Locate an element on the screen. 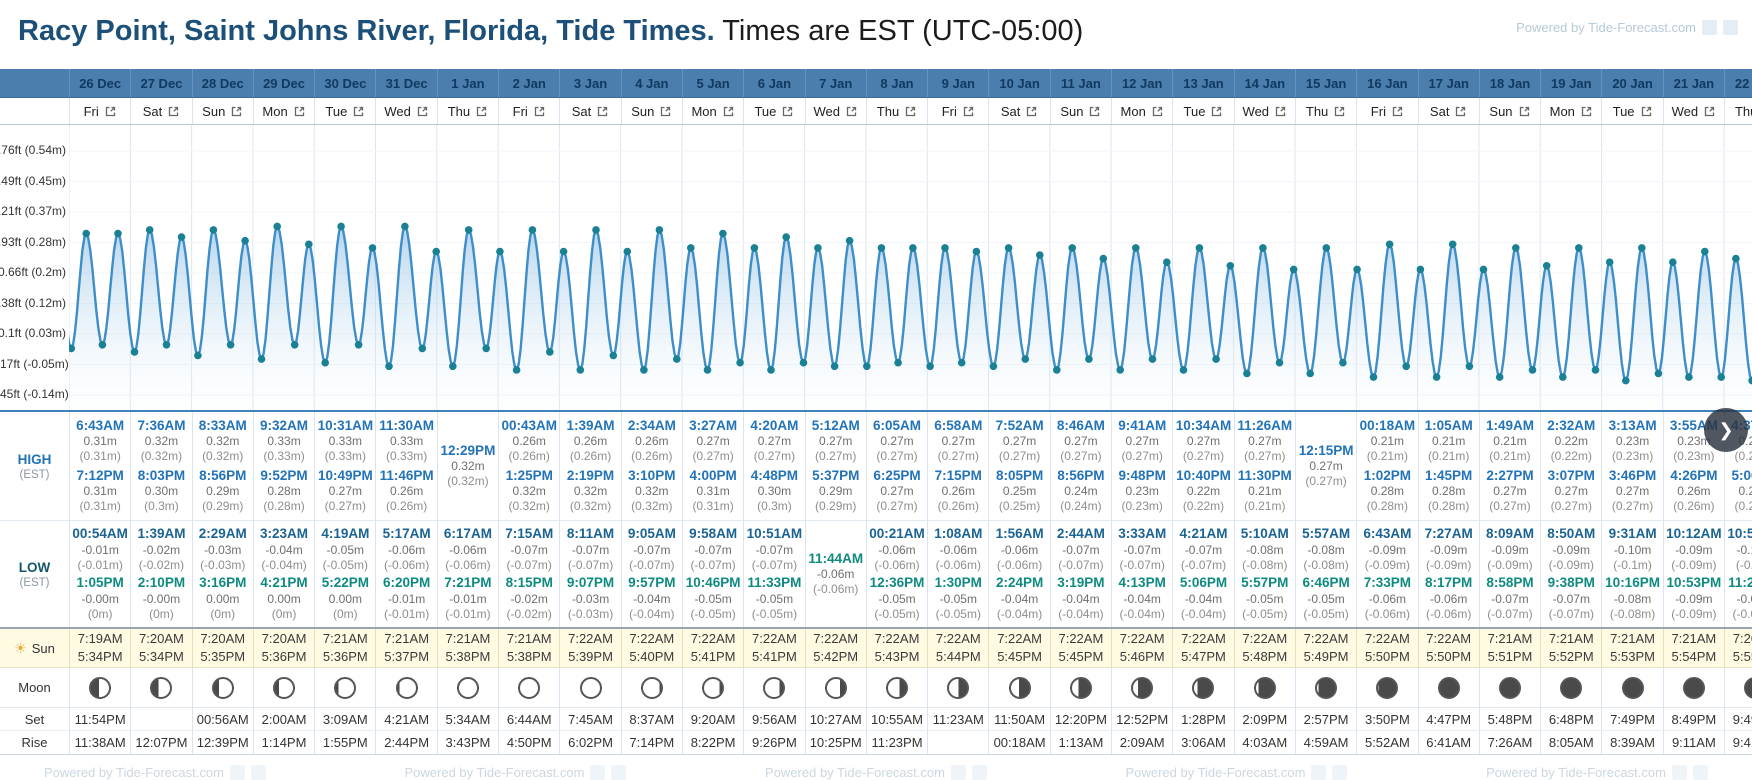 This screenshot has width=1752, height=780. tide-entry: 5:22PM 0.00m (0m) is located at coordinates (345, 598).